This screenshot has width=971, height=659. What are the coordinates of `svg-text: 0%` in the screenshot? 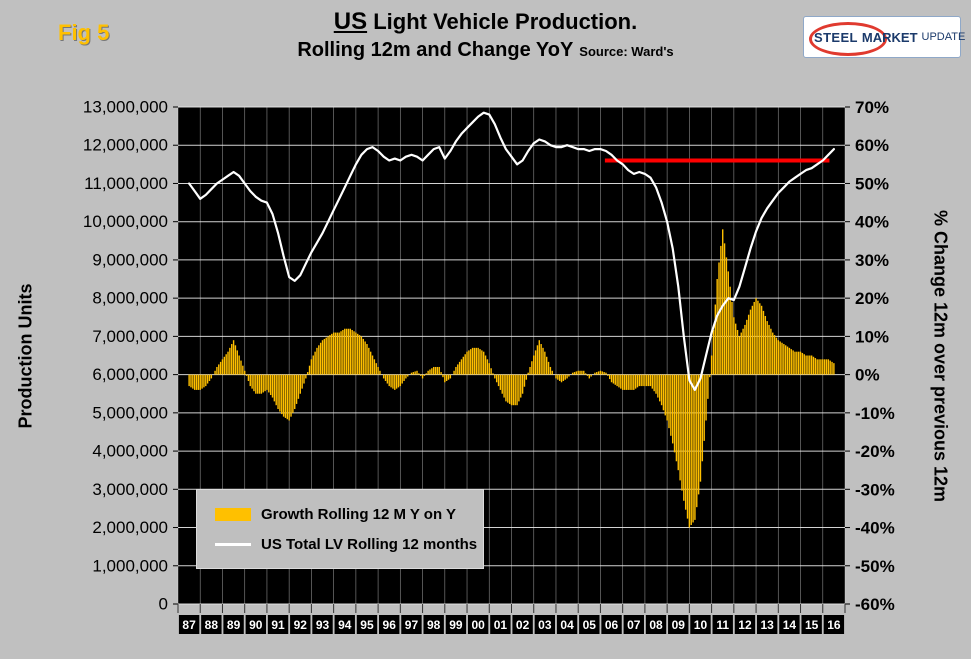 It's located at (867, 375).